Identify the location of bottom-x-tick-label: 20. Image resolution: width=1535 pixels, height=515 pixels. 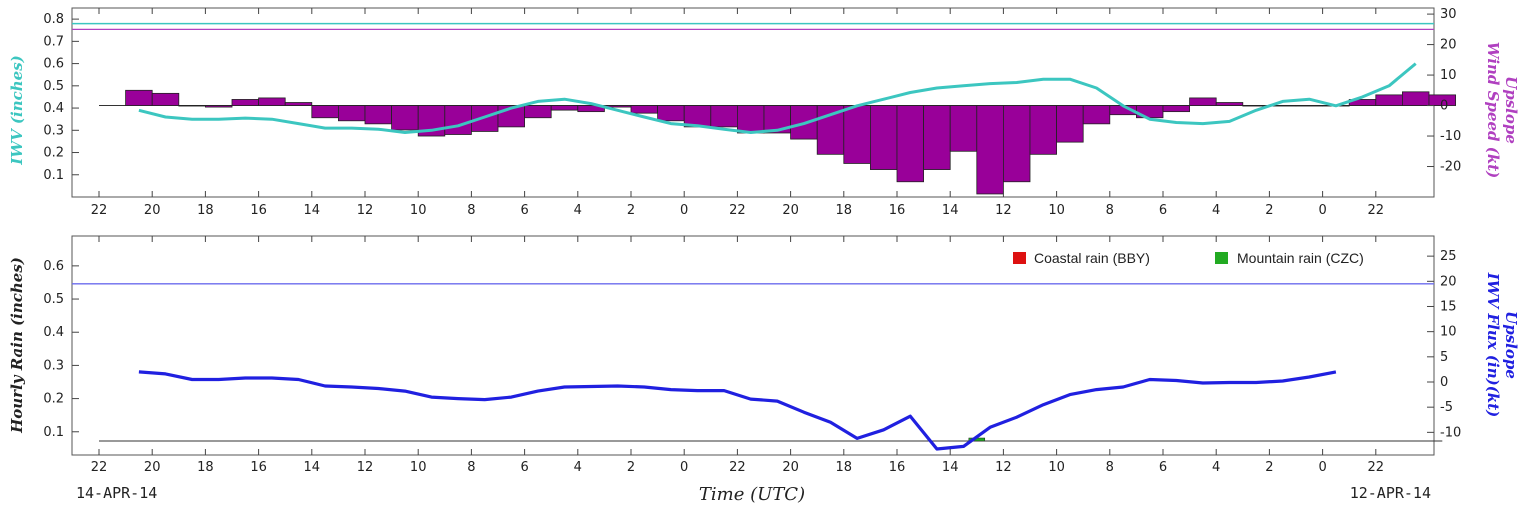
(790, 467).